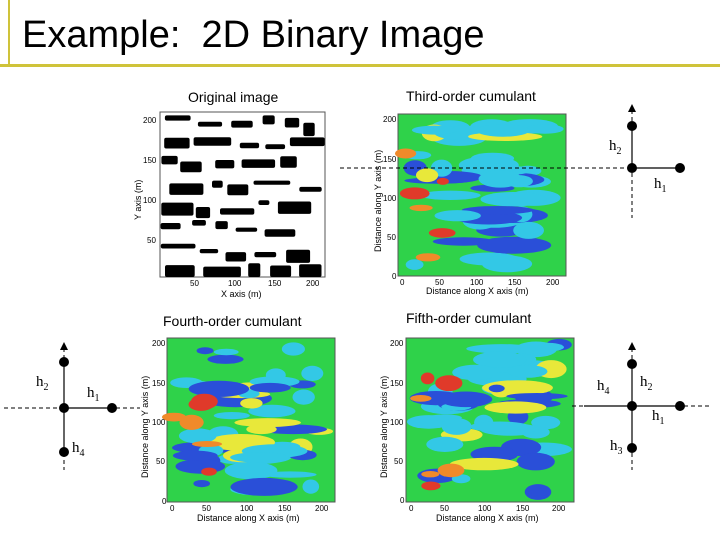 This screenshot has width=720, height=540. What do you see at coordinates (72, 406) in the screenshot?
I see `fourth-order-template-diagram` at bounding box center [72, 406].